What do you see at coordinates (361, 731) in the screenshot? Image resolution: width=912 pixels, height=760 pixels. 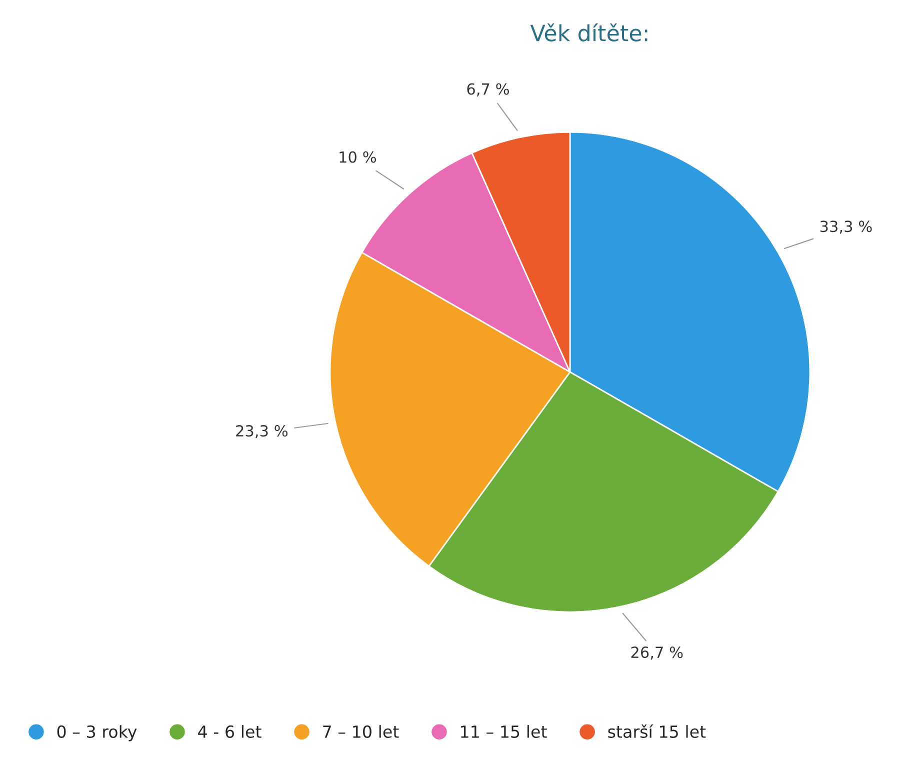 I see `legend-label: 7 – 10 let` at bounding box center [361, 731].